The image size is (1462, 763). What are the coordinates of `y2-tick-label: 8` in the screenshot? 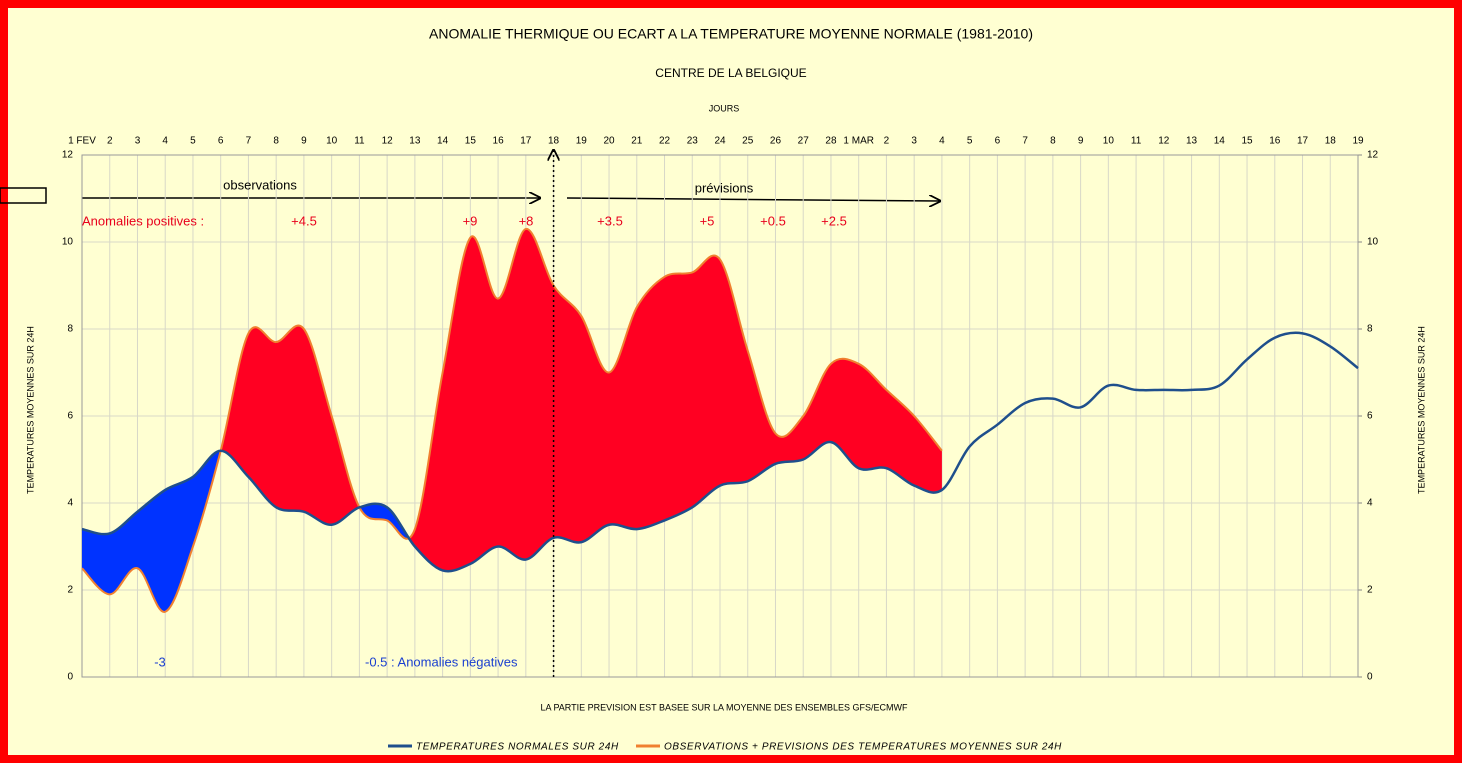 It's located at (1370, 329).